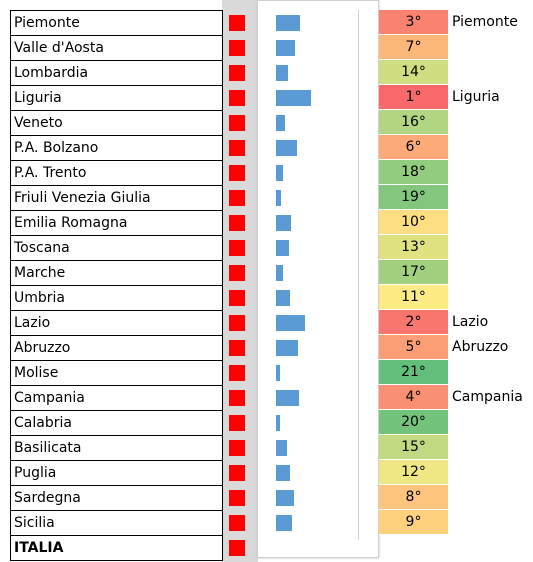  Describe the element at coordinates (413, 447) in the screenshot. I see `rank-cell: 15°` at that location.